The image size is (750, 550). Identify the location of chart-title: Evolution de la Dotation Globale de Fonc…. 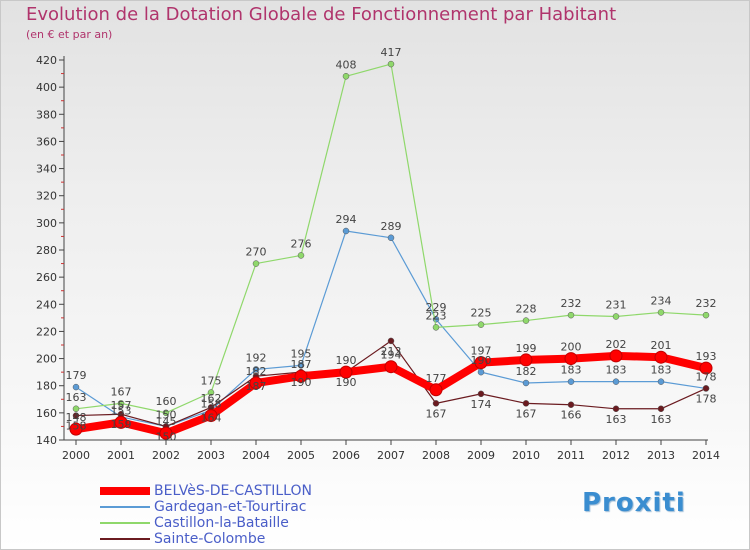
(321, 14).